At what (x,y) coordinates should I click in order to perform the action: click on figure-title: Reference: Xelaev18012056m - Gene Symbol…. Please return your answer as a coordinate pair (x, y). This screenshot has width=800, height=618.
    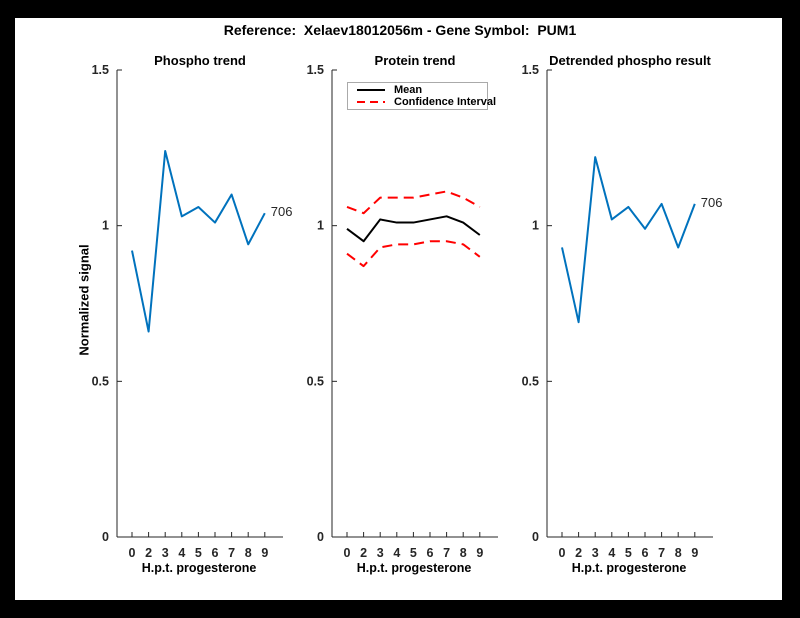
    Looking at the image, I should click on (400, 30).